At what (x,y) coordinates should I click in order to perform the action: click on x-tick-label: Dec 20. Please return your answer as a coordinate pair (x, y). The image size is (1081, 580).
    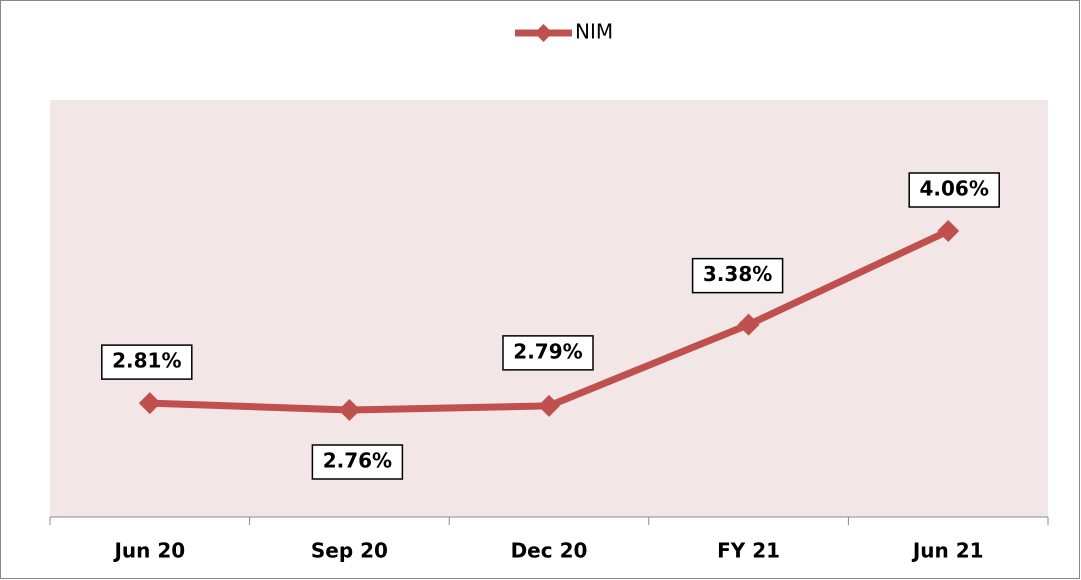
    Looking at the image, I should click on (549, 551).